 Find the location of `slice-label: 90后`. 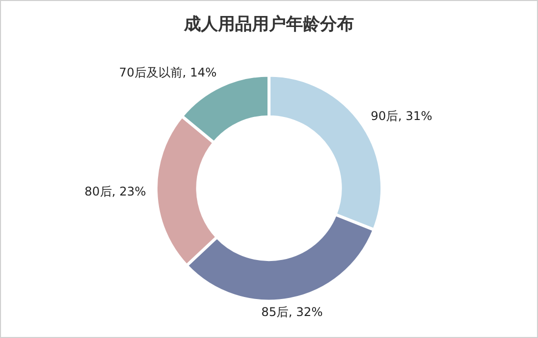

slice-label: 90后 is located at coordinates (384, 115).